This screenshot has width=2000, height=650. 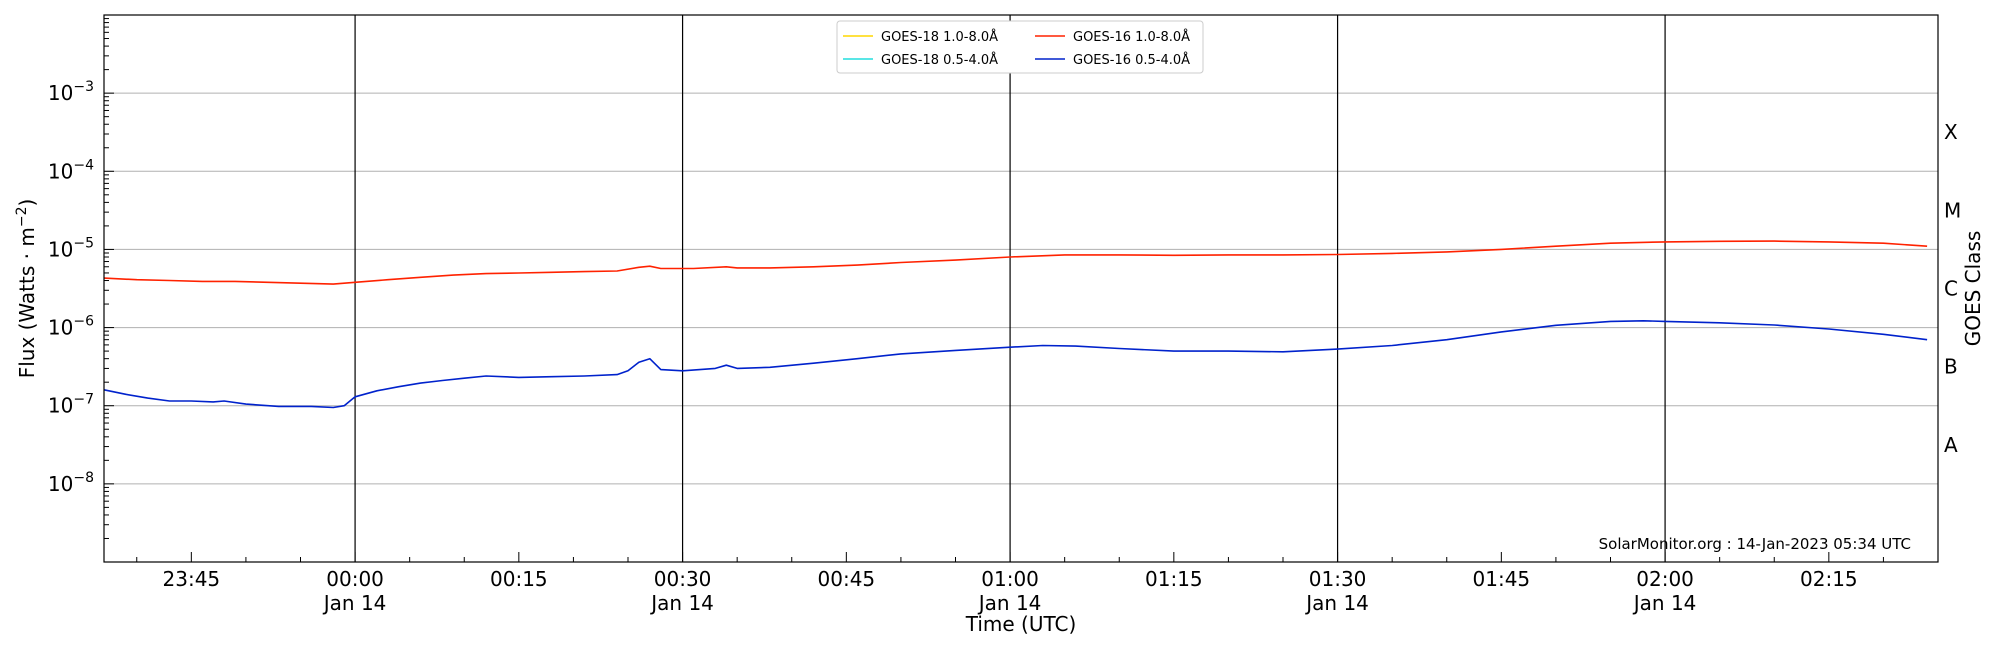 What do you see at coordinates (1021, 624) in the screenshot?
I see `x-axis-label: Time (UTC)` at bounding box center [1021, 624].